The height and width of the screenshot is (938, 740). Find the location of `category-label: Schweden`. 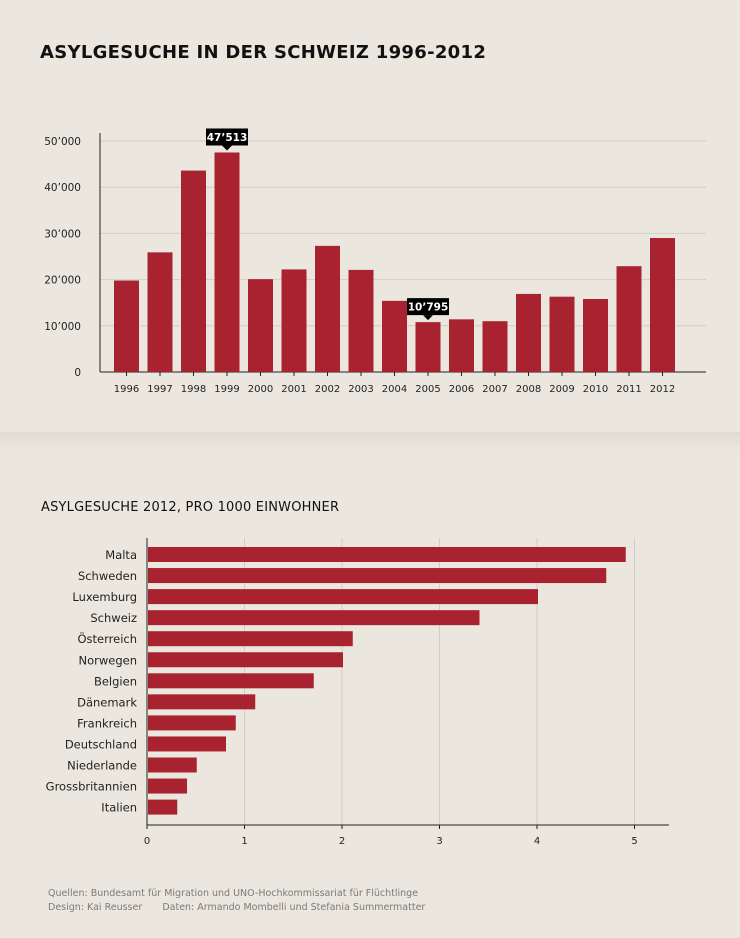

category-label: Schweden is located at coordinates (107, 576).